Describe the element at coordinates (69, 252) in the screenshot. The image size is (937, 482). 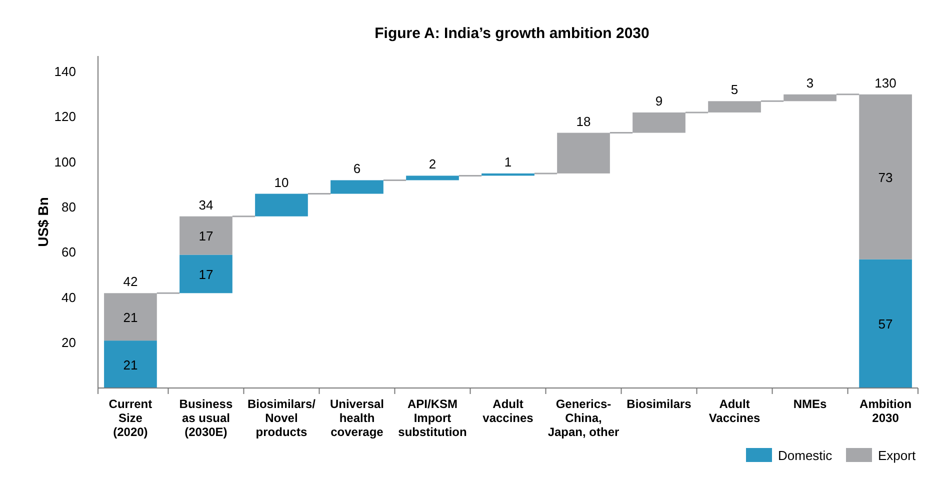
I see `y-tick-label: 60` at that location.